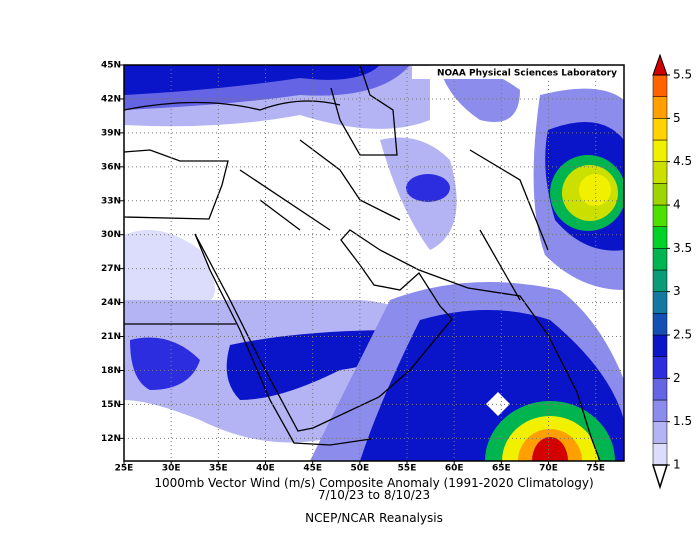  What do you see at coordinates (454, 469) in the screenshot?
I see `x-tick-label: 60E` at bounding box center [454, 469].